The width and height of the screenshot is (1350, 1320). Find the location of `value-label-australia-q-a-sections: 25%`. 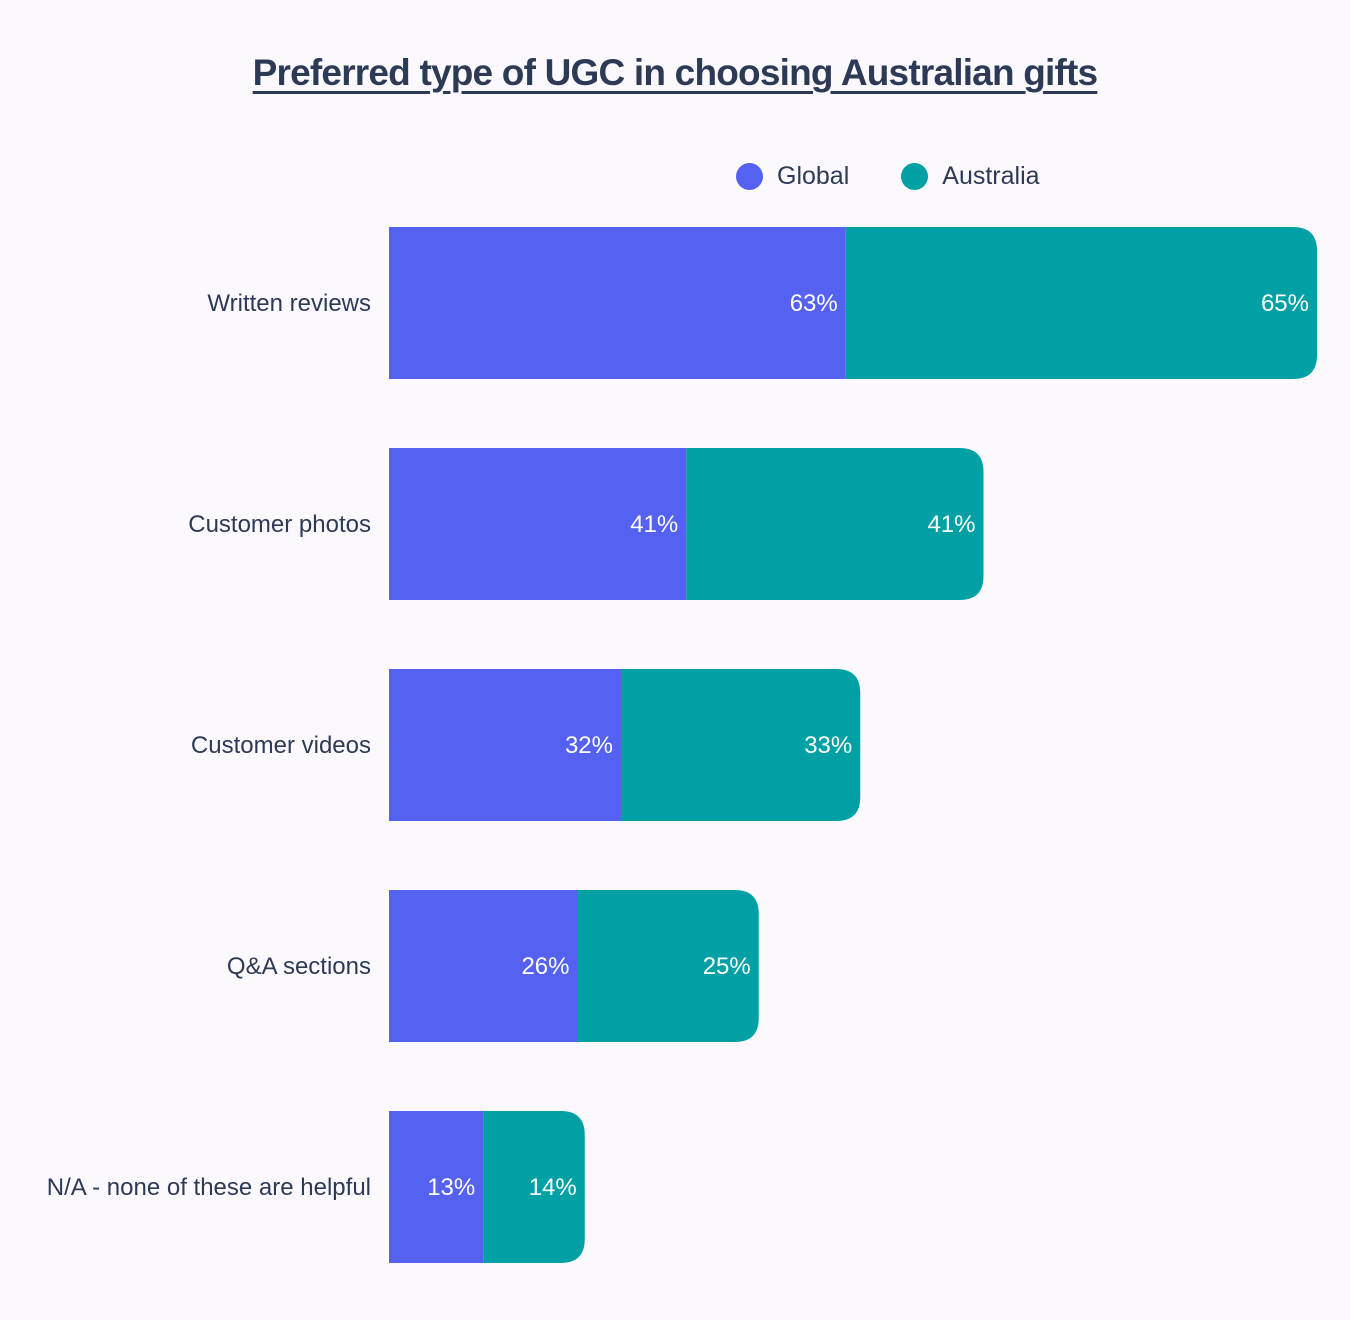

value-label-australia-q-a-sections: 25% is located at coordinates (727, 966).